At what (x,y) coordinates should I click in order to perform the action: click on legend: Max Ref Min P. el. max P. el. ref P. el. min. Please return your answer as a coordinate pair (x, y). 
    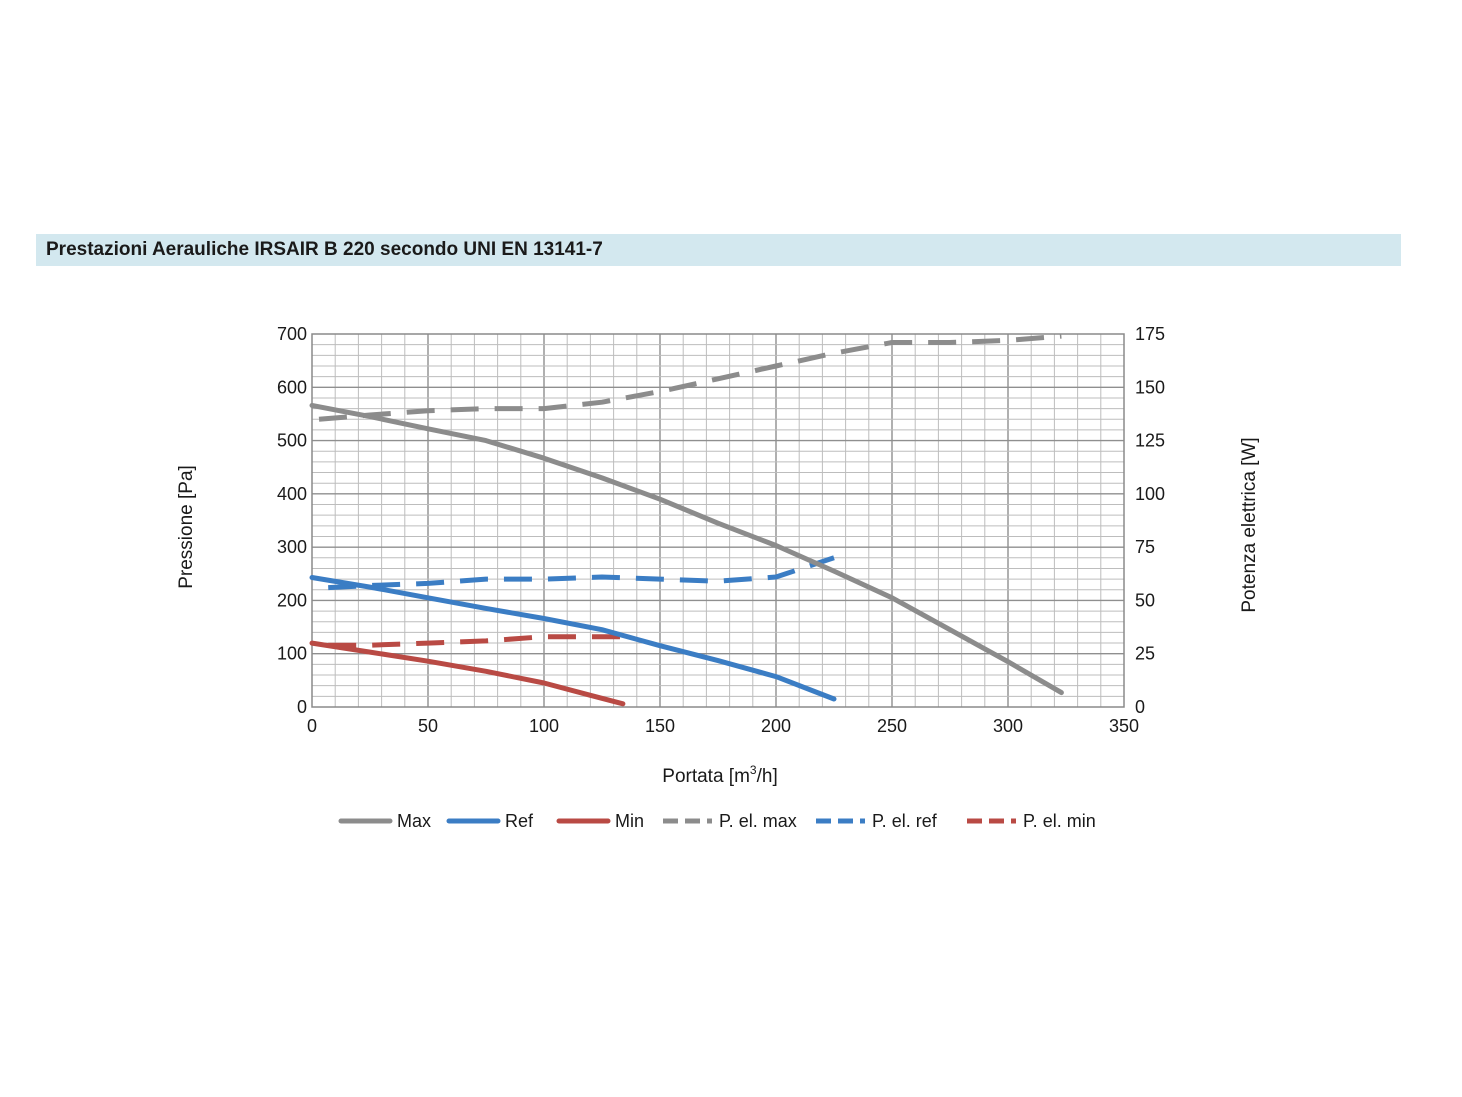
    Looking at the image, I should click on (717, 821).